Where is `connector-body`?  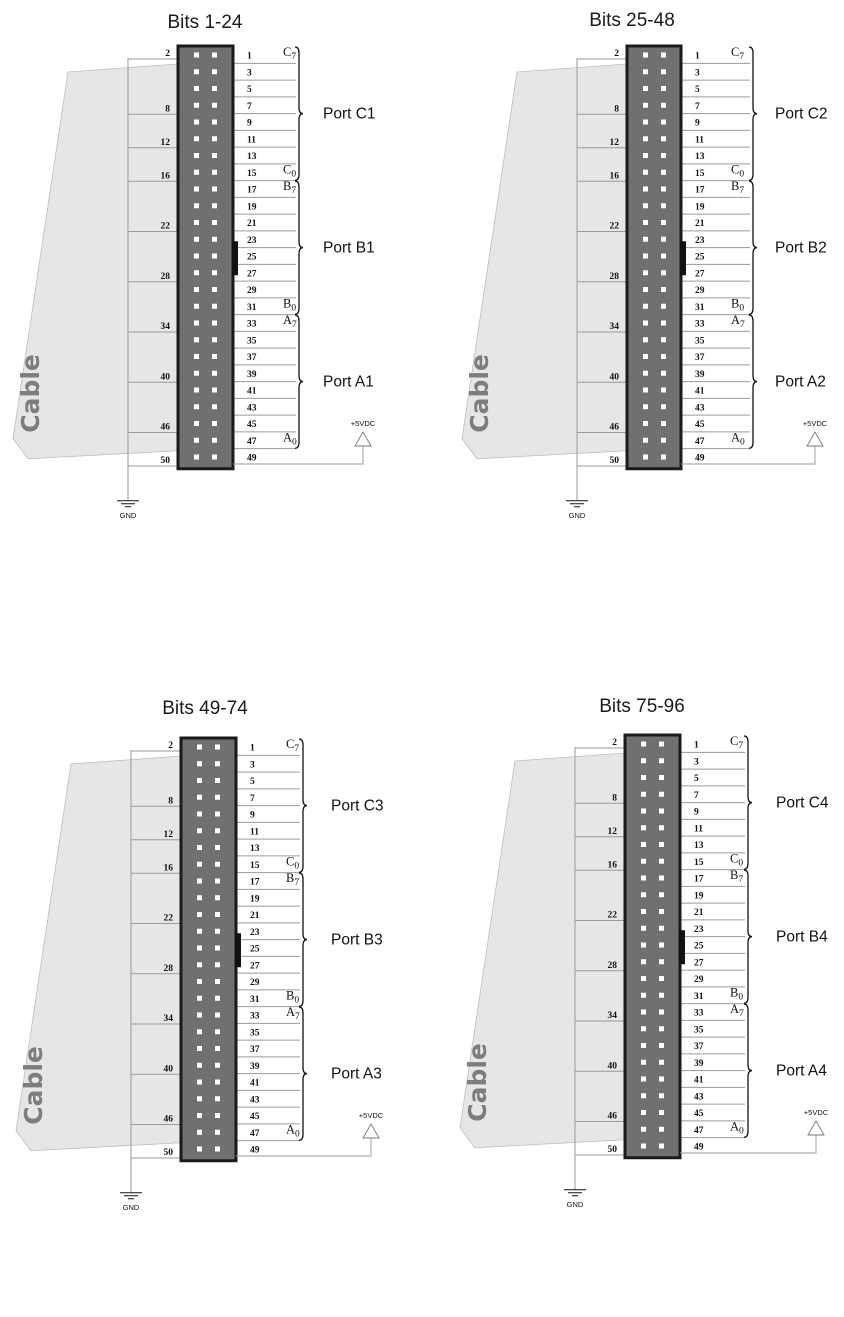 connector-body is located at coordinates (208, 949).